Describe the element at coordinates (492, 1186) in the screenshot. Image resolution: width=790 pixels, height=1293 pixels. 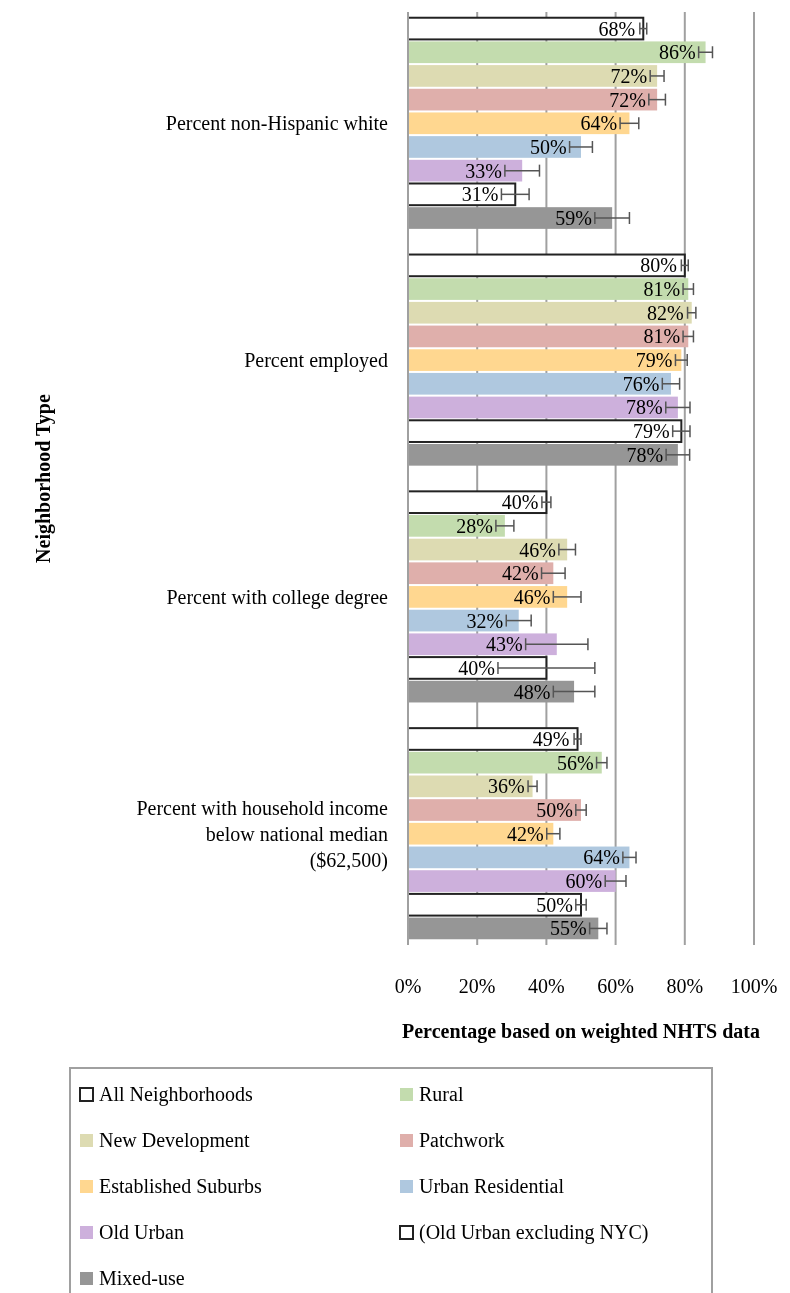
I see `legend-label: Urban Residential` at that location.